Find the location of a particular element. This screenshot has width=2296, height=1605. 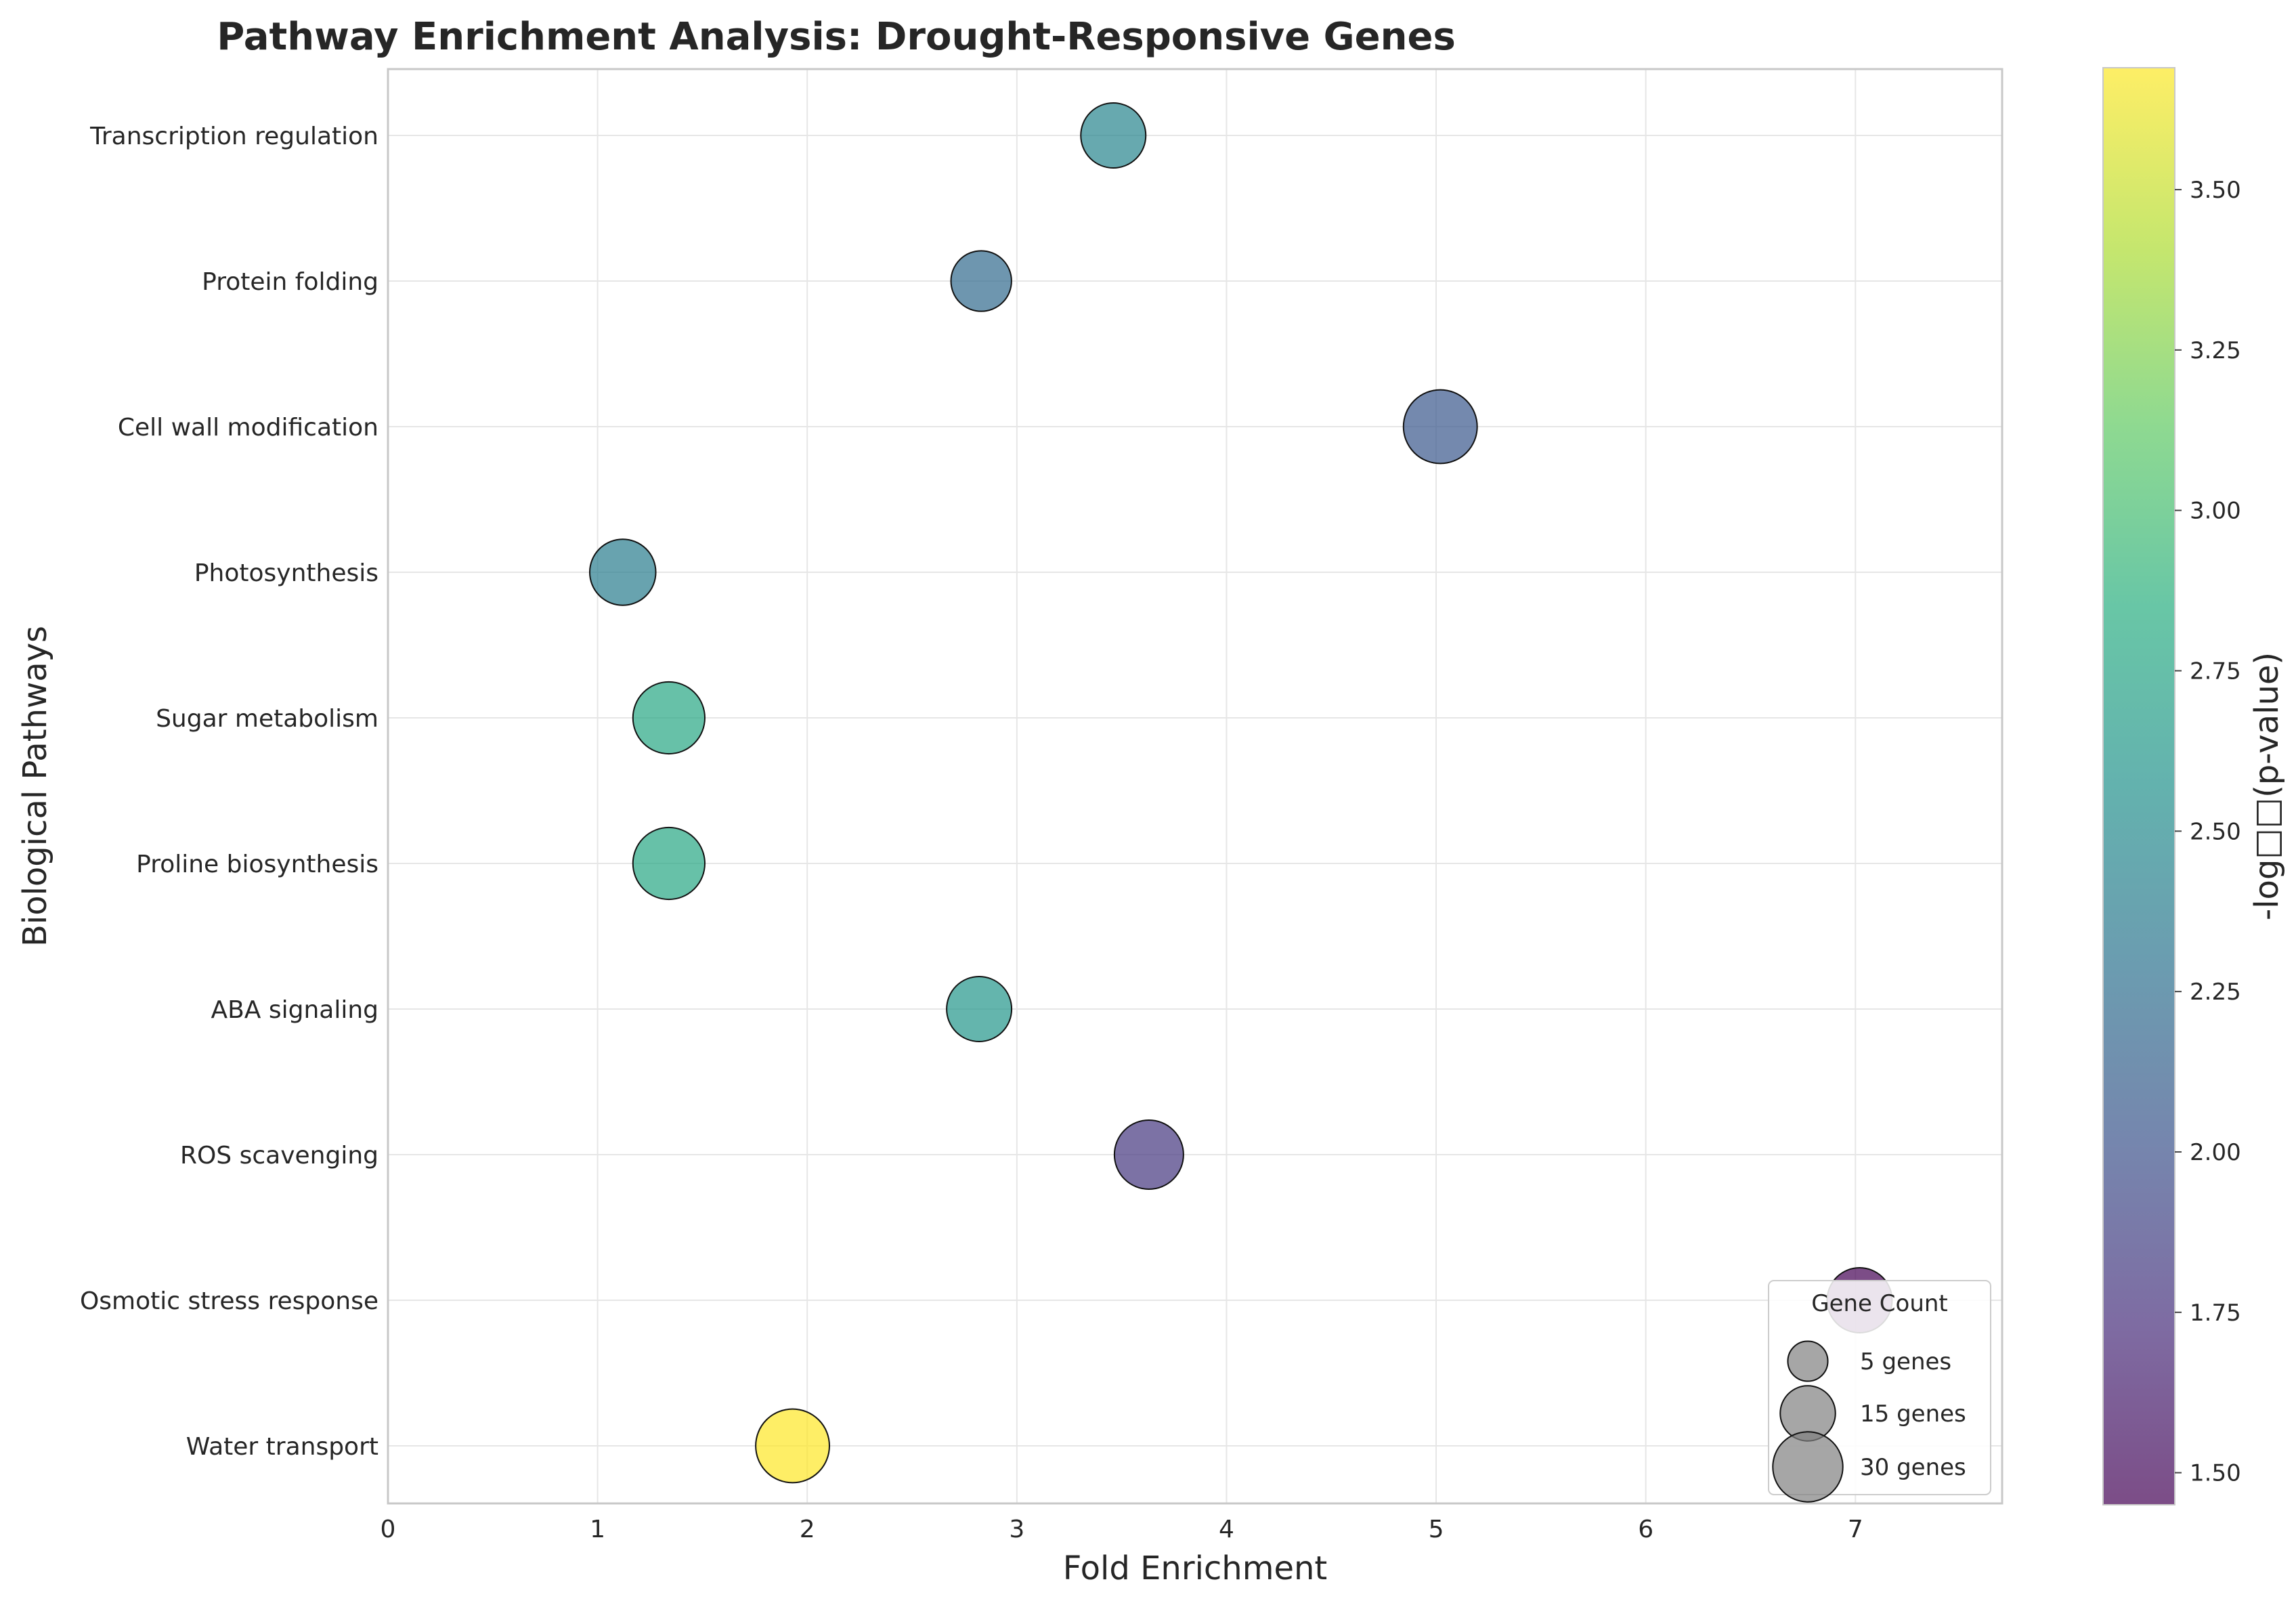

legend-items: 5 genes 15 genes 30 genes is located at coordinates (1869, 1421).